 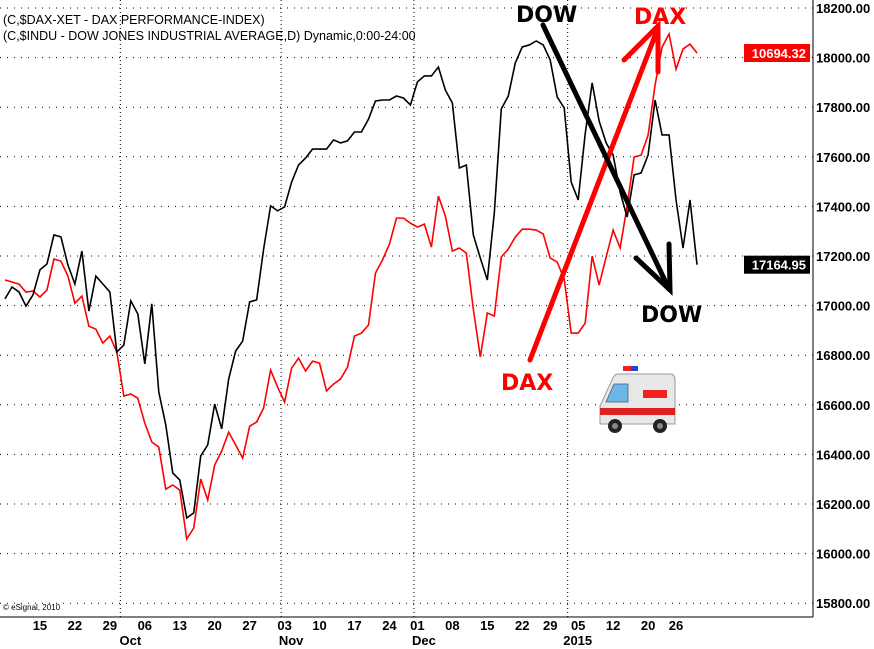 I want to click on y-tick-label: 16800.00, so click(x=843, y=355).